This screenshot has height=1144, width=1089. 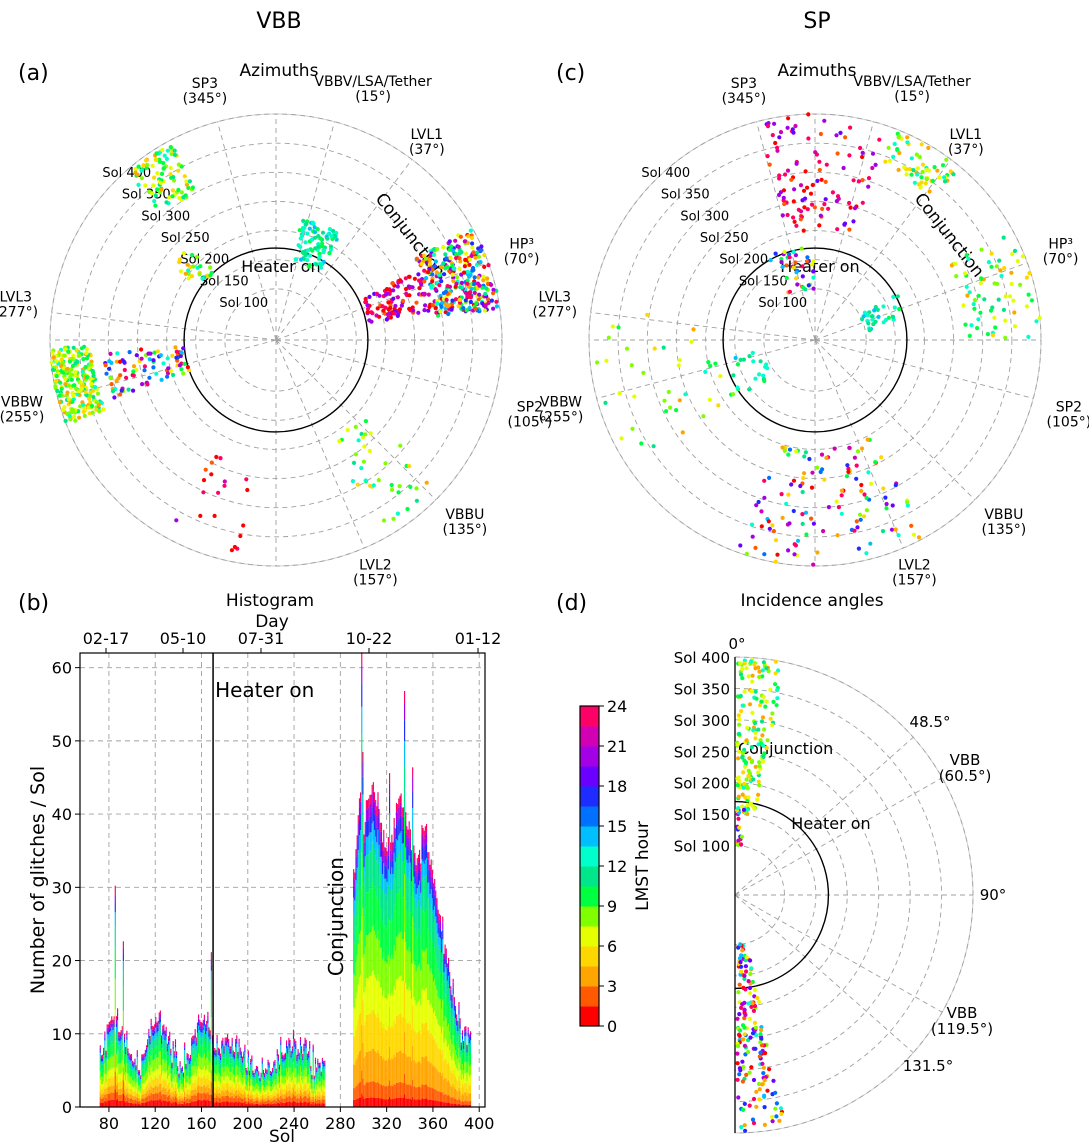 I want to click on direction-angle-label: (345°), so click(x=744, y=99).